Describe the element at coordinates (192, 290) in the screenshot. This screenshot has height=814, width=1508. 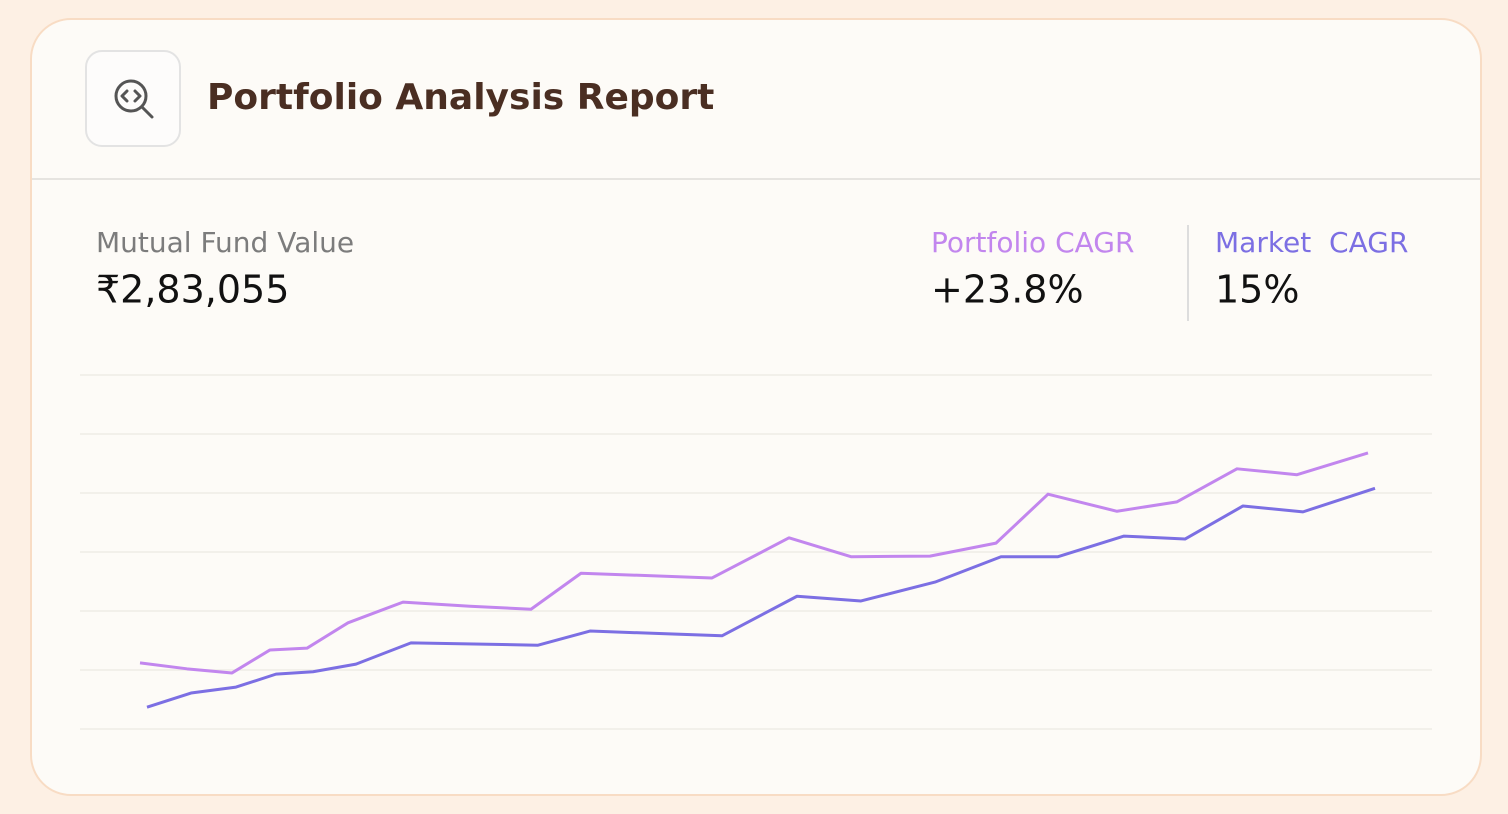
I see `stat-value: ₹2,83,055` at that location.